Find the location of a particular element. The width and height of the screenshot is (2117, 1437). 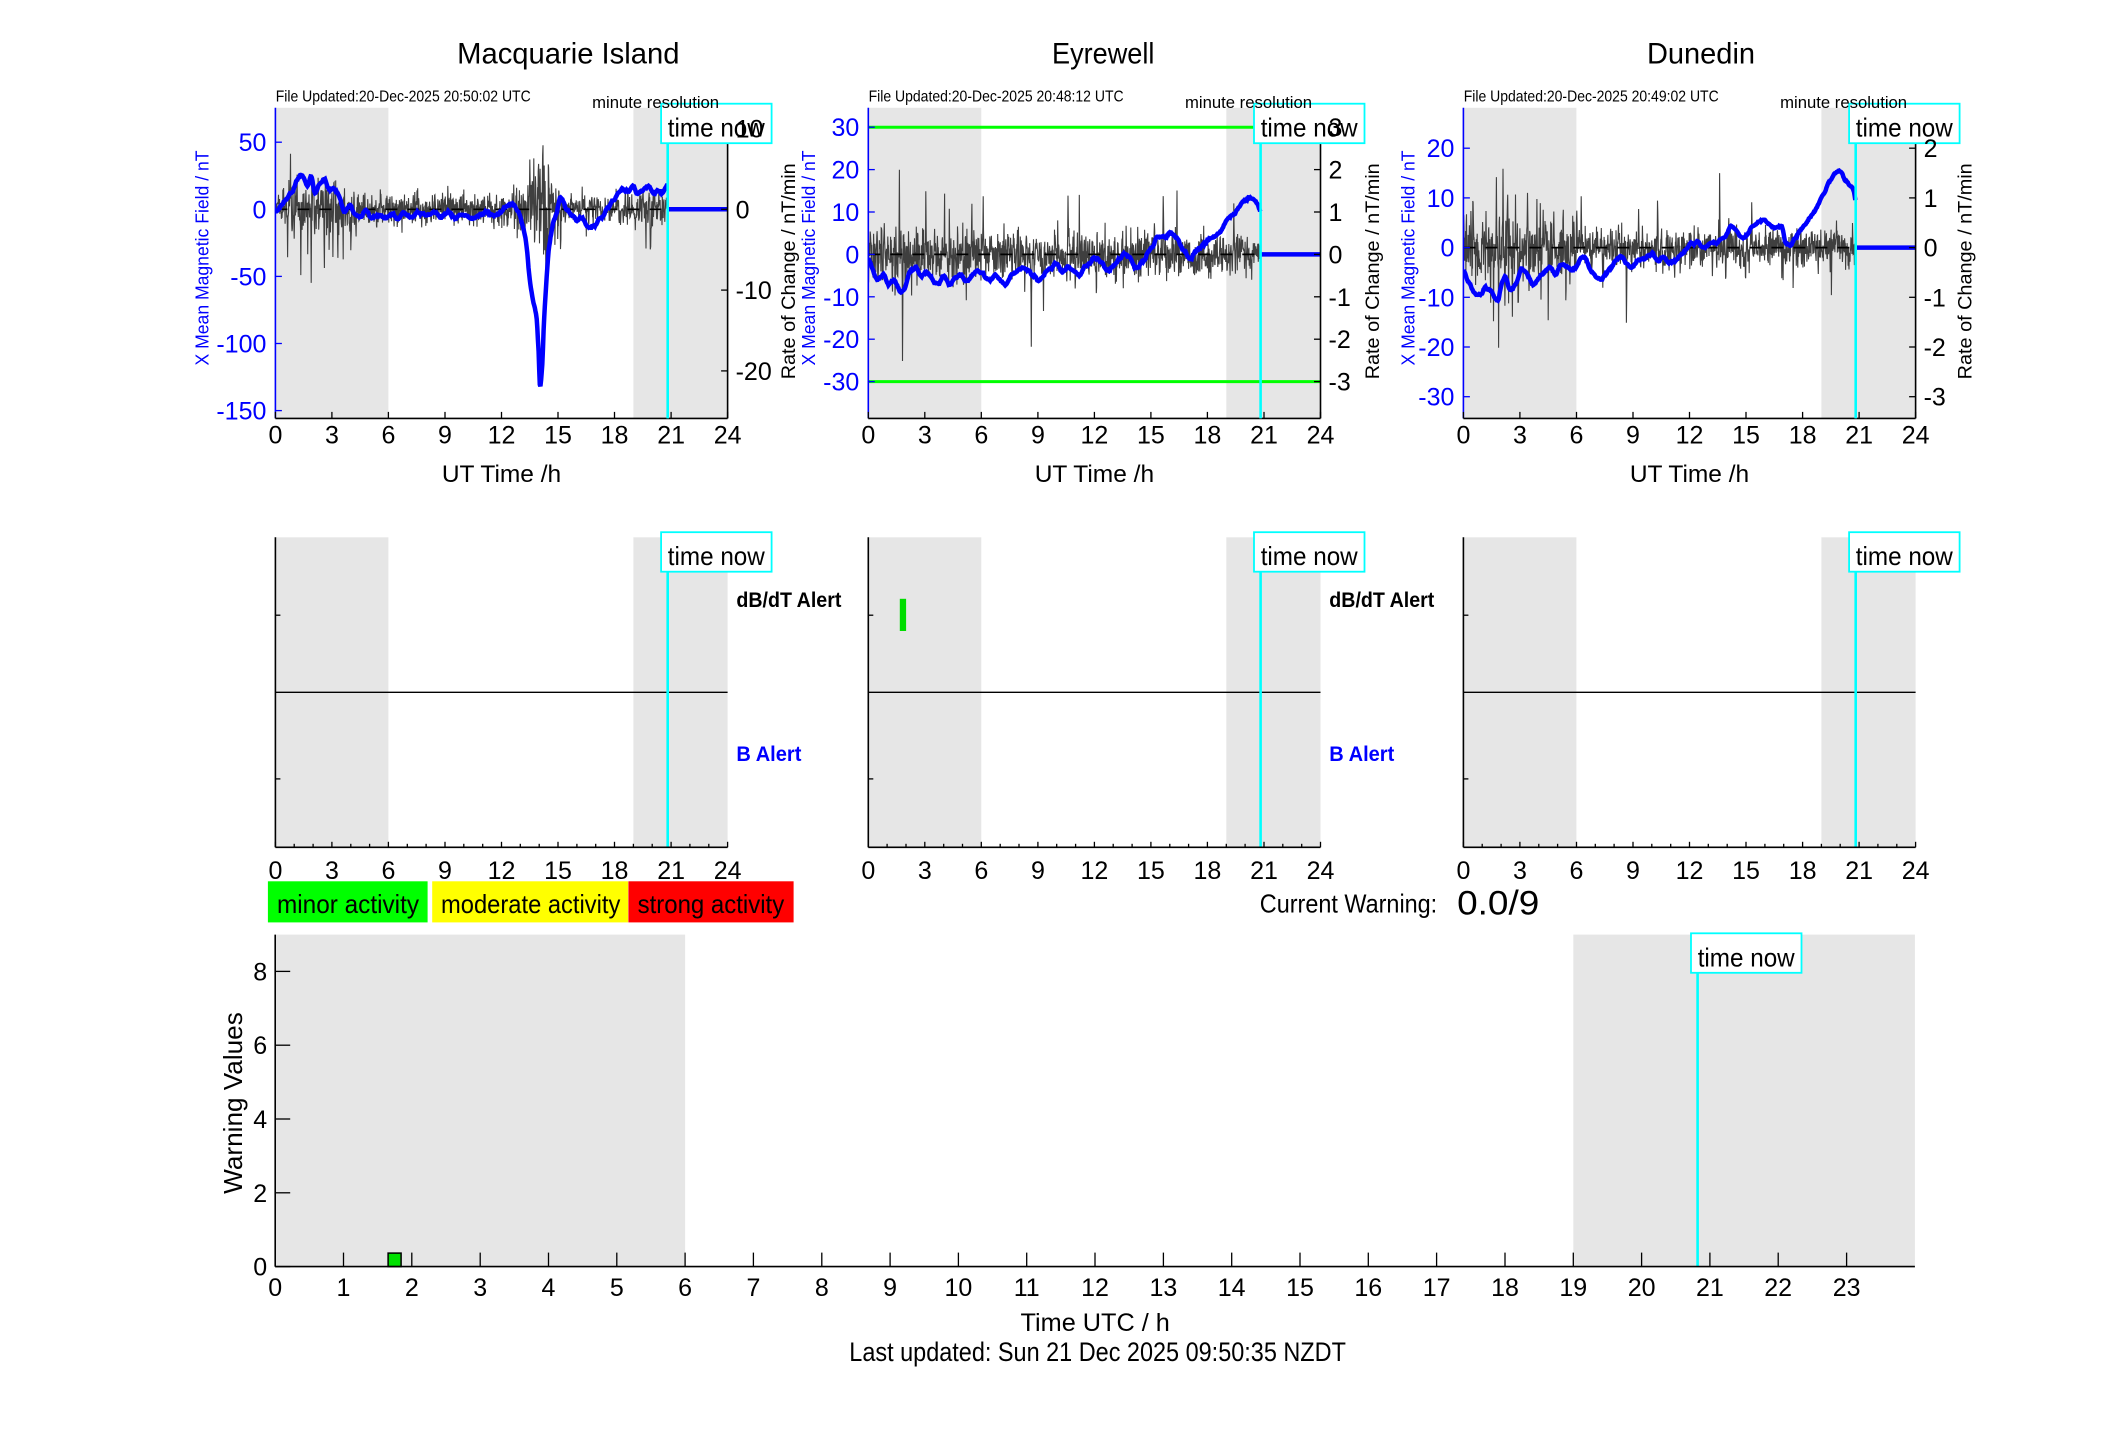

svg-text: Eyrewell is located at coordinates (1103, 54).